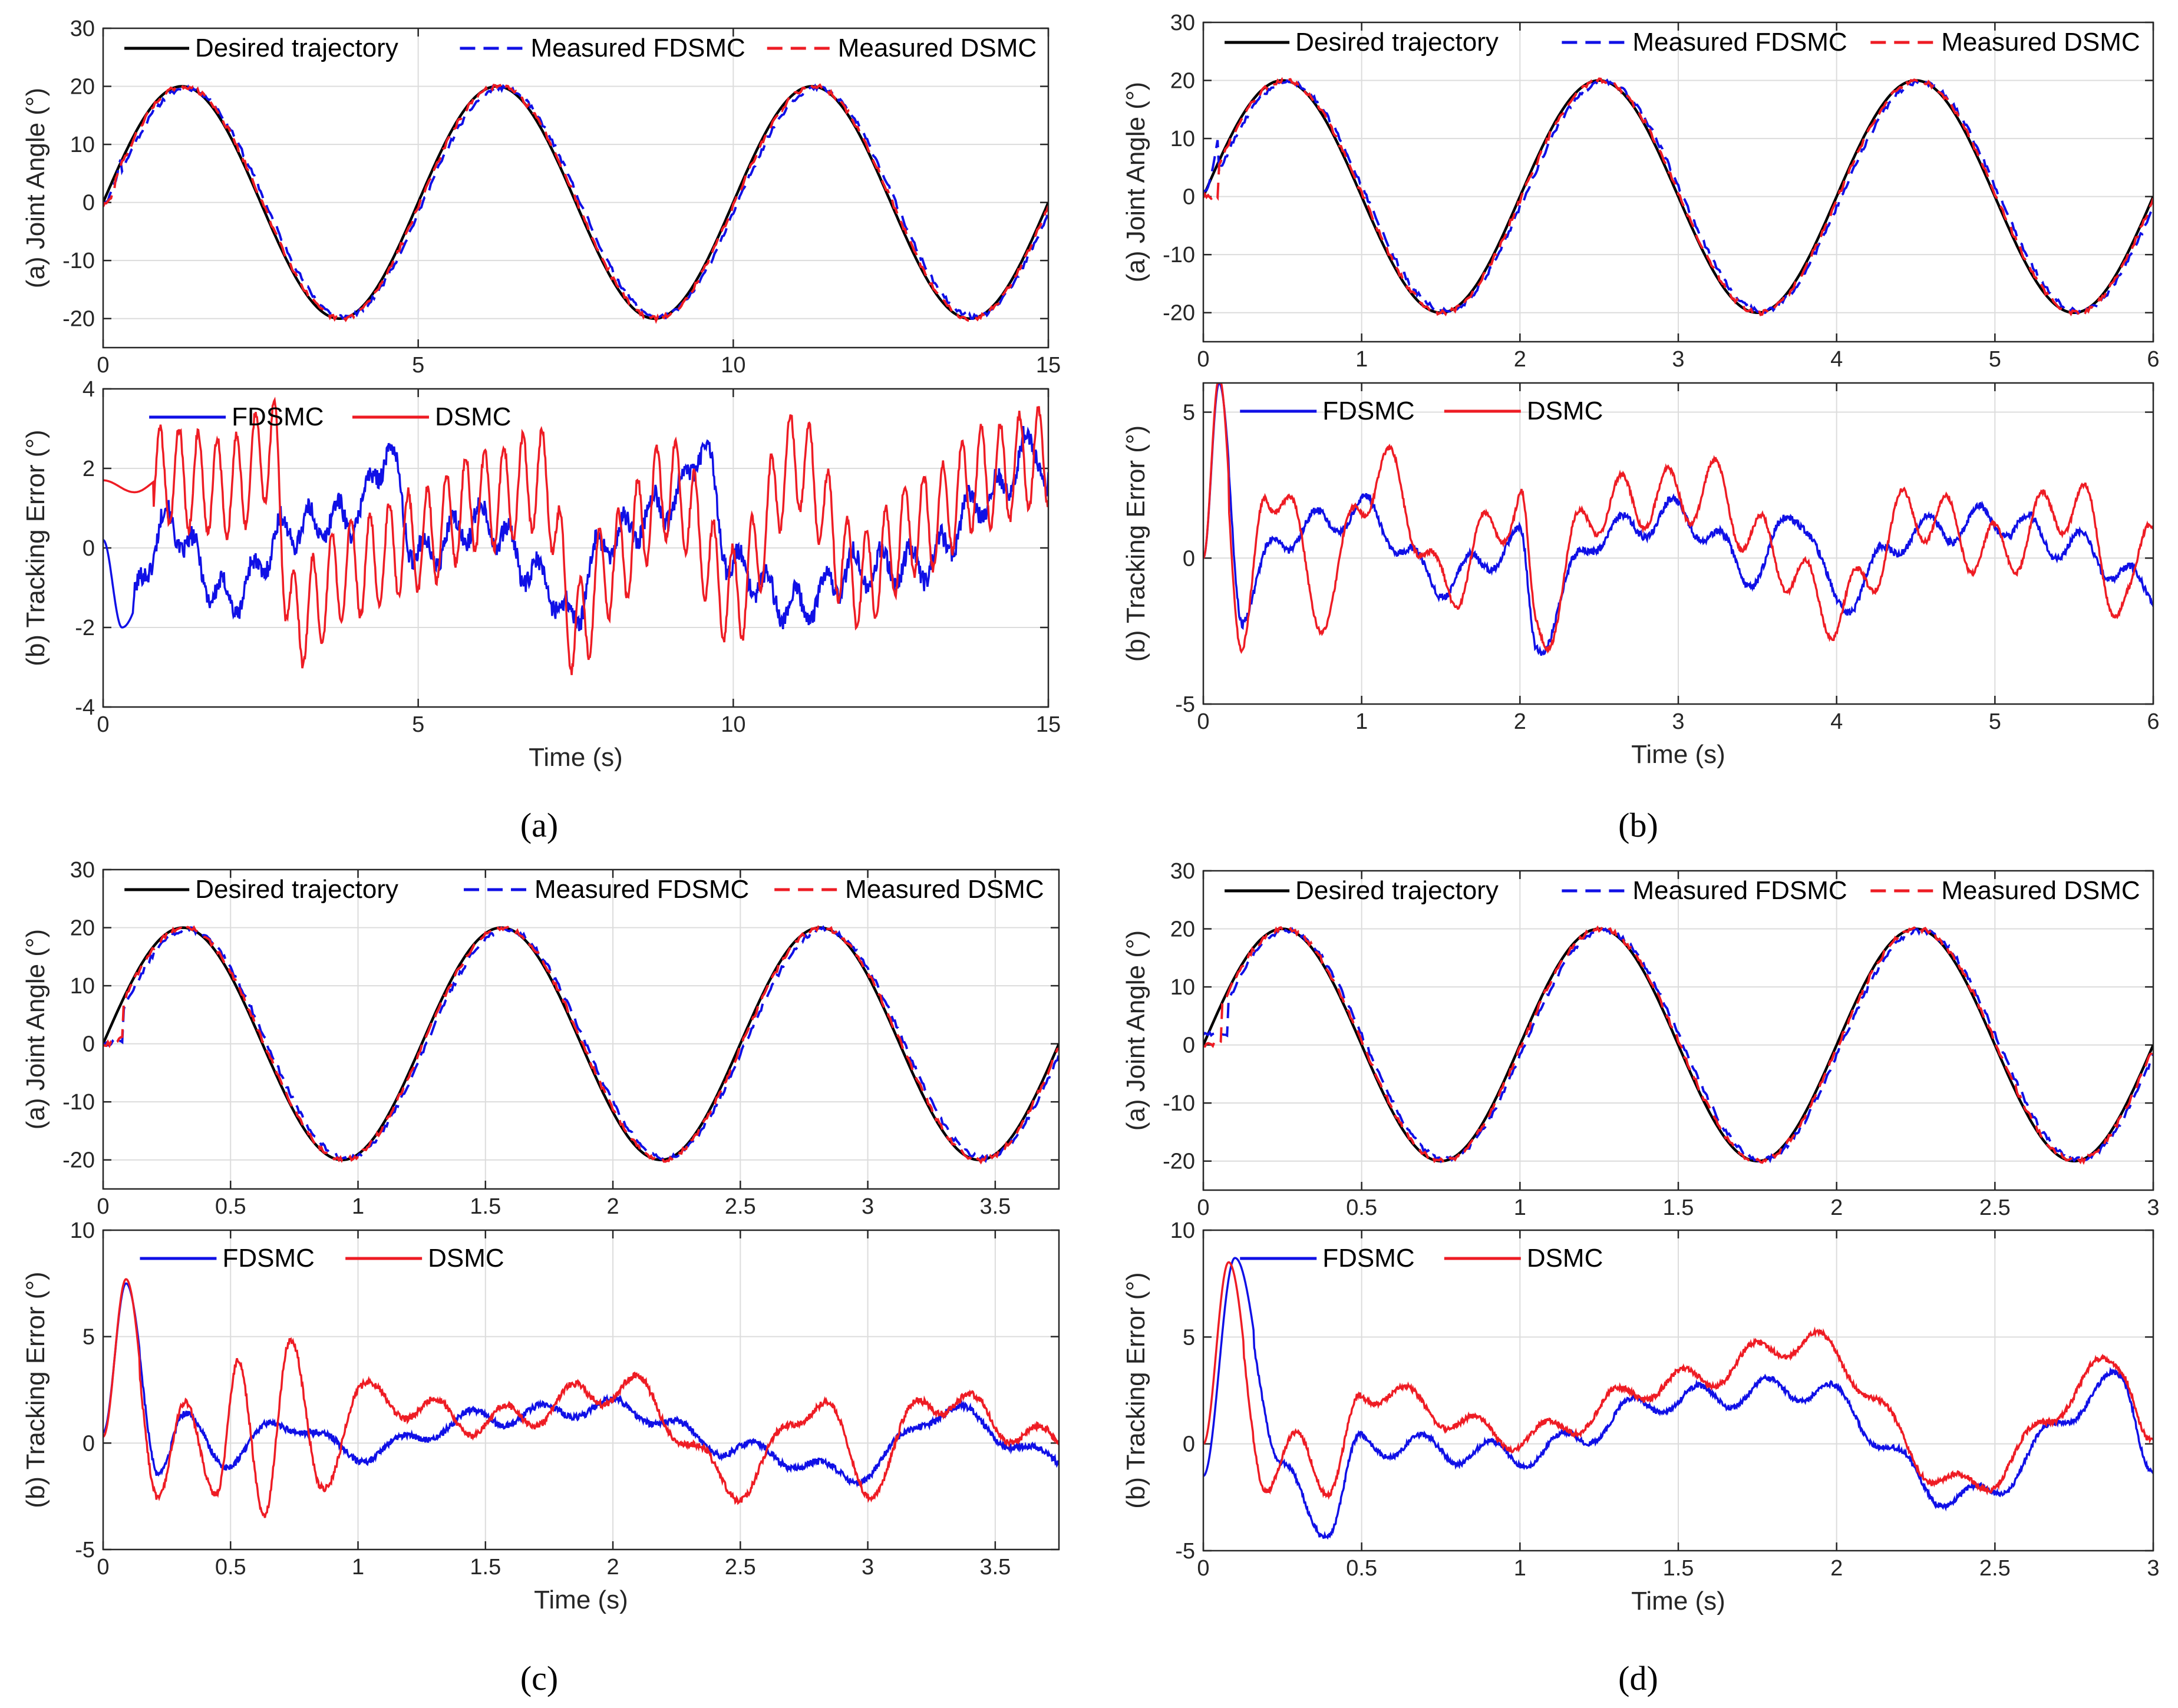 The height and width of the screenshot is (1708, 2178). I want to click on p4-bottom-lines, so click(1678, 1398).